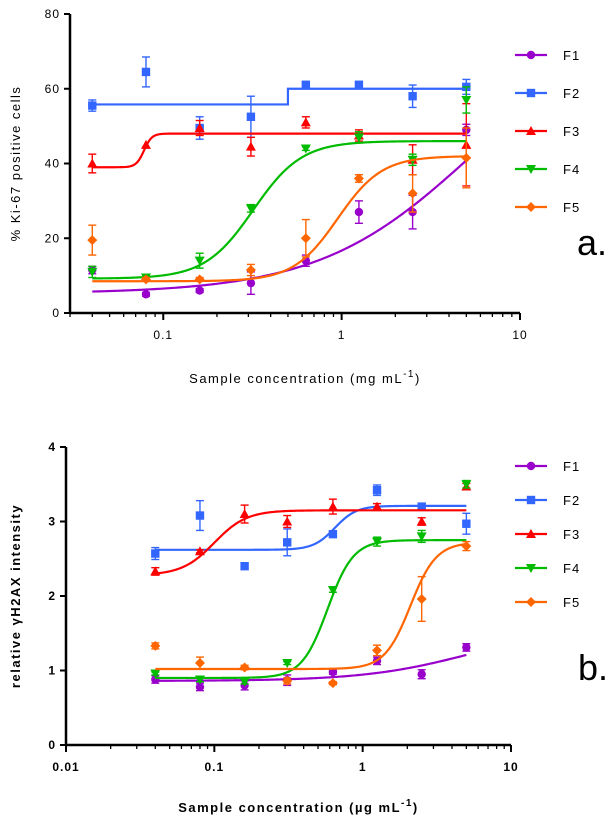 The width and height of the screenshot is (615, 823). What do you see at coordinates (593, 667) in the screenshot?
I see `panel-label: b.` at bounding box center [593, 667].